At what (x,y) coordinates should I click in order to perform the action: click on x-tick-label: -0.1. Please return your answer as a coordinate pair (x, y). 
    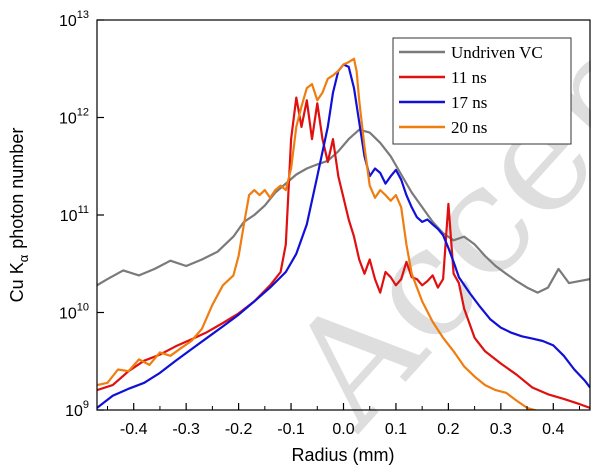
    Looking at the image, I should click on (291, 429).